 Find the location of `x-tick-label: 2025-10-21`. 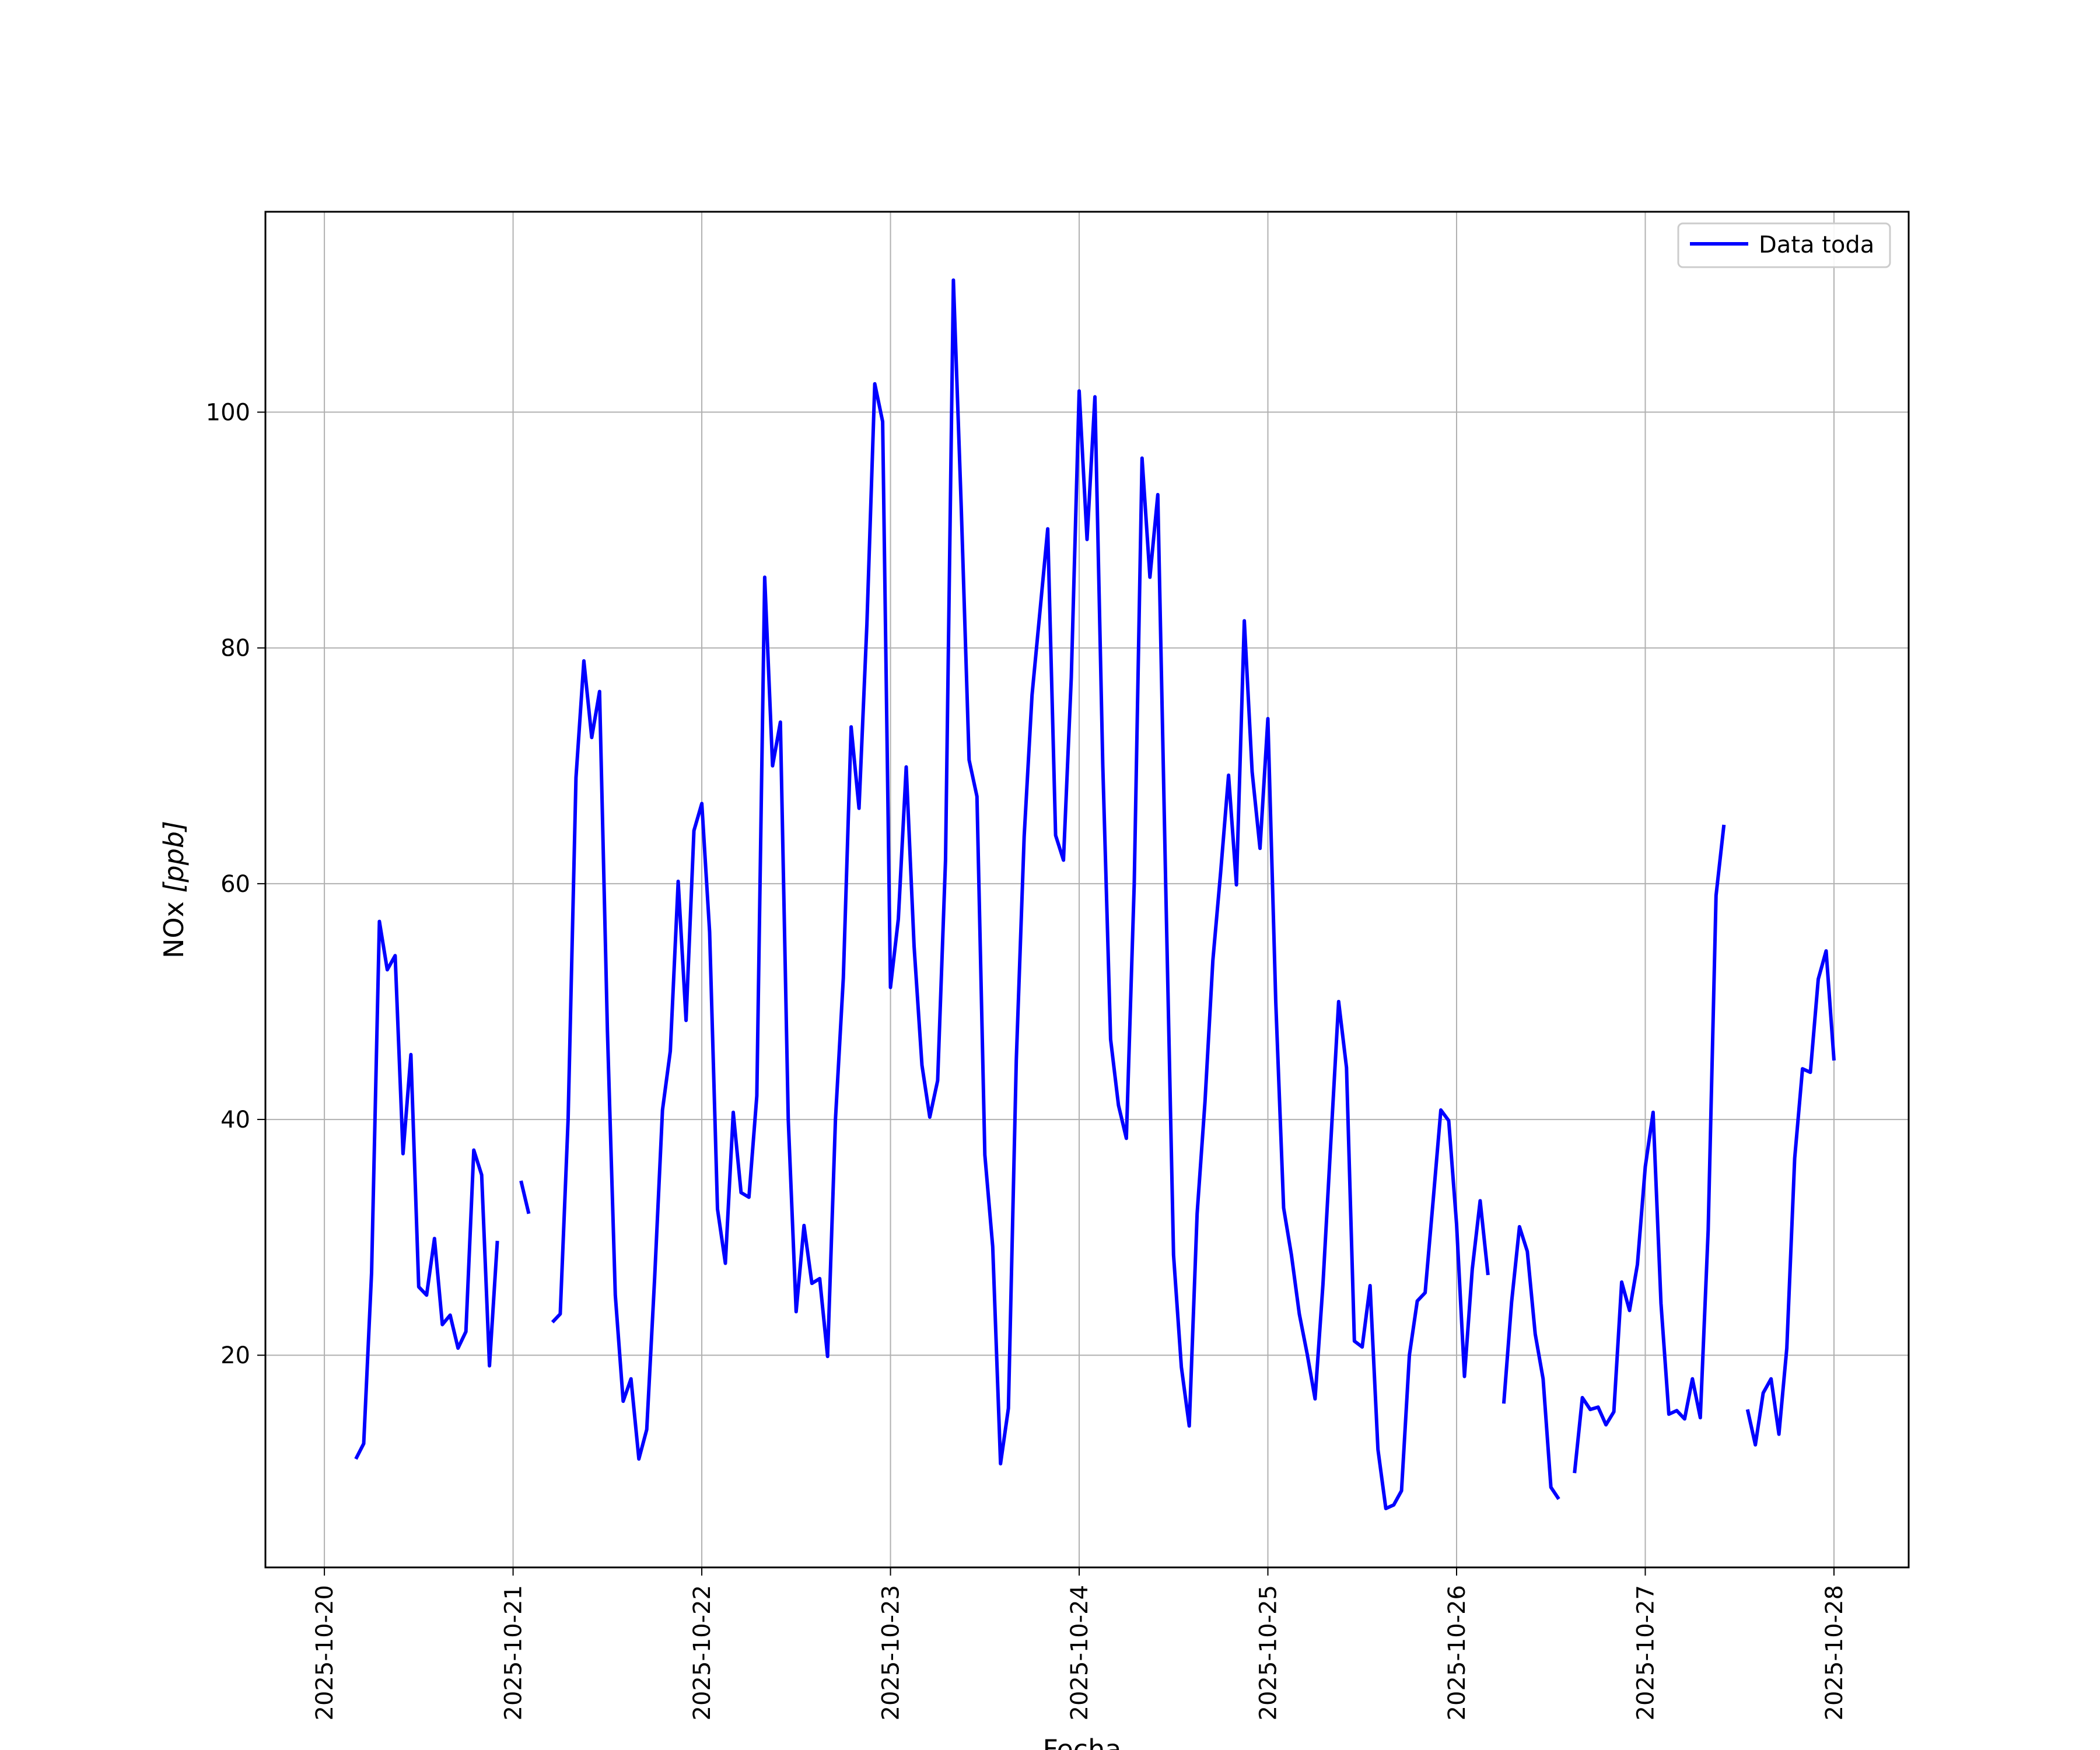

x-tick-label: 2025-10-21 is located at coordinates (514, 1652).